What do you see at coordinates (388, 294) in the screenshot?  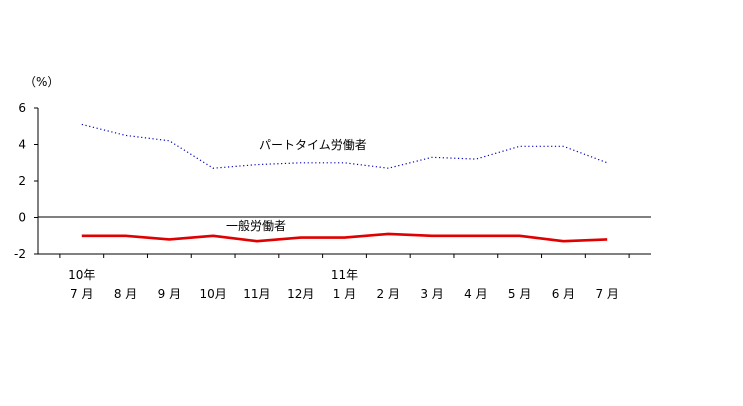 I see `x-month-label: 2 月` at bounding box center [388, 294].